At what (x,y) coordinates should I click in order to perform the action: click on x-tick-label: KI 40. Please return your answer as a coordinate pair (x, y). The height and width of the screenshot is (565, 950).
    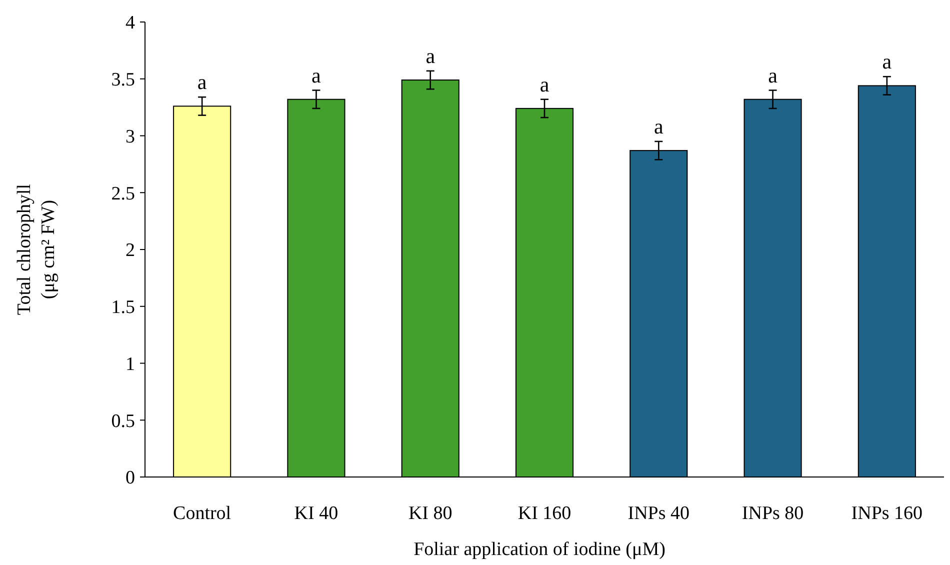
    Looking at the image, I should click on (316, 513).